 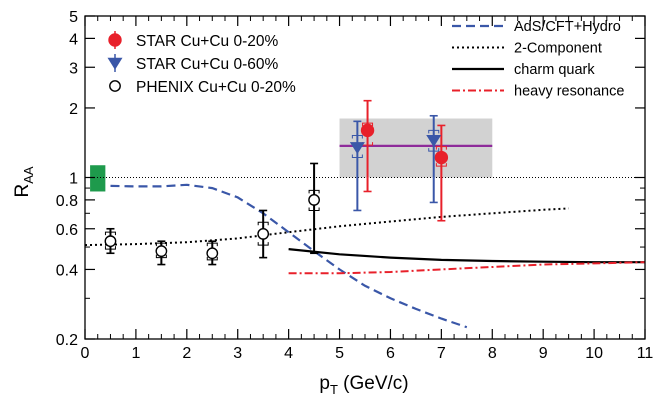 What do you see at coordinates (67, 270) in the screenshot?
I see `y-tick-label: 0.4` at bounding box center [67, 270].